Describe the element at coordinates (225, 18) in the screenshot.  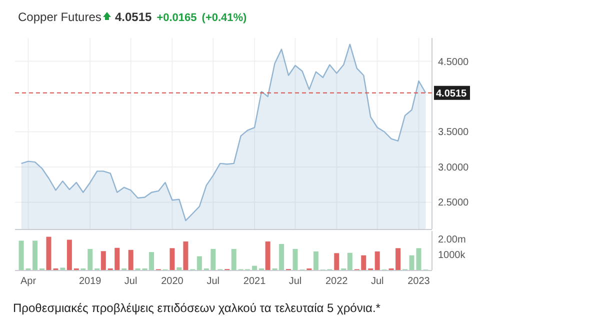
I see `text: (+0.41%)` at that location.